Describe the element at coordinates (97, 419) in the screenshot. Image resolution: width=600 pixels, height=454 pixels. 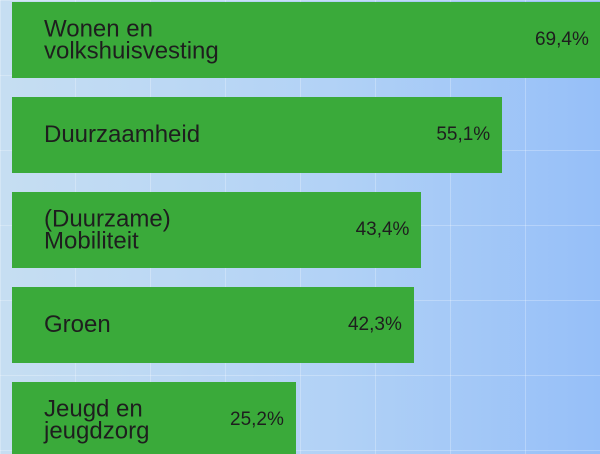
I see `category-label: Jeugd en jeugdzorg` at that location.